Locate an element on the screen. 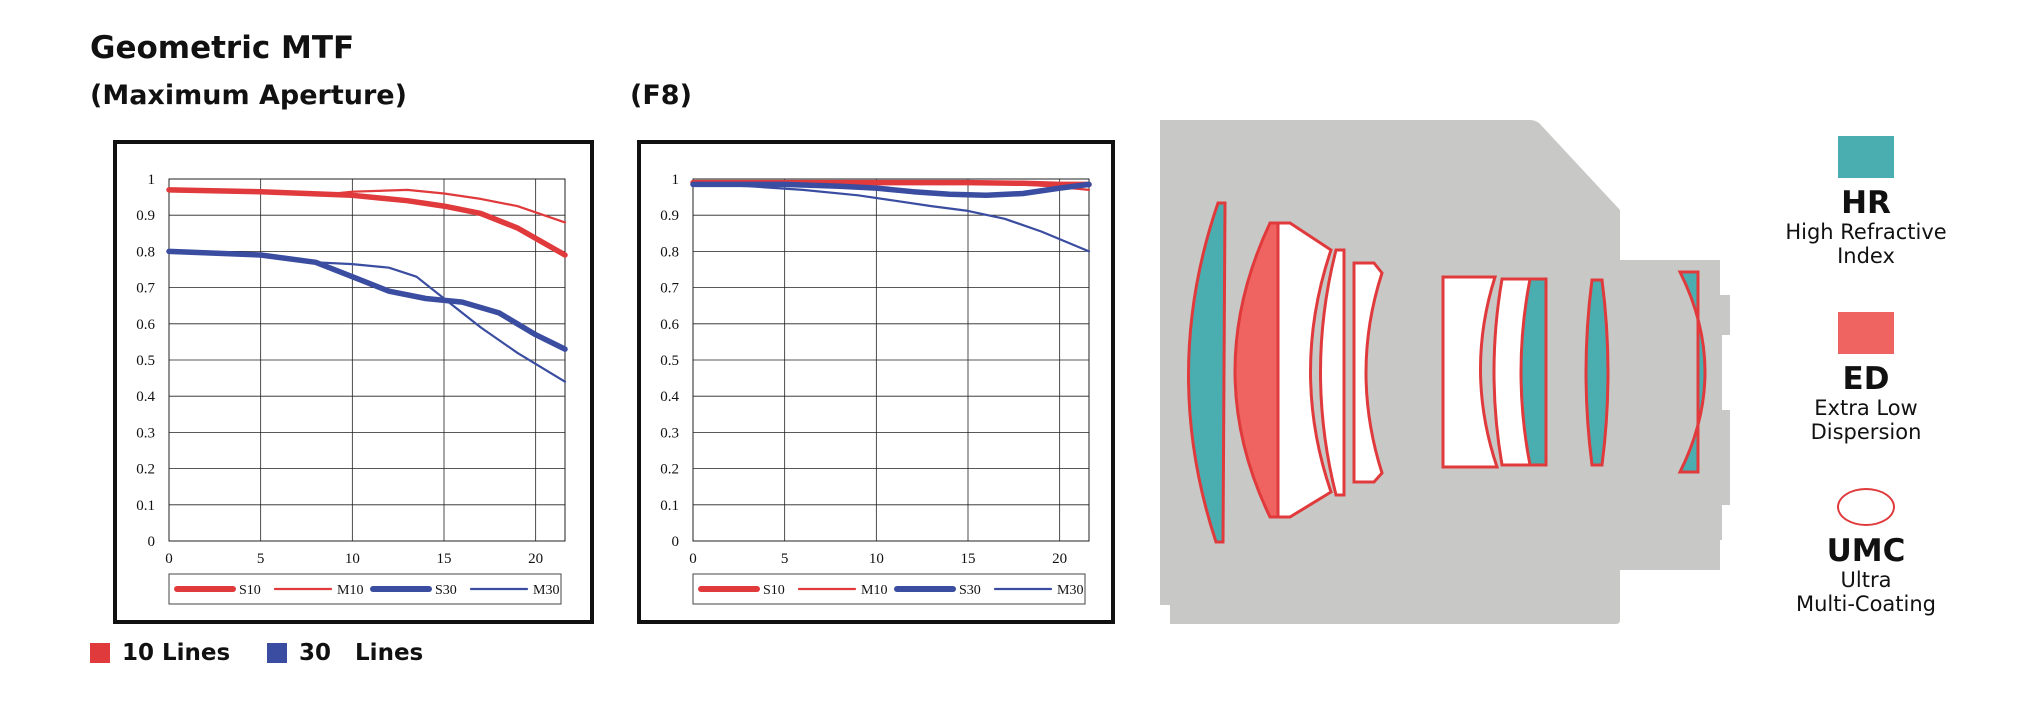  ed-desc-line2: Dispersion is located at coordinates (1866, 432).